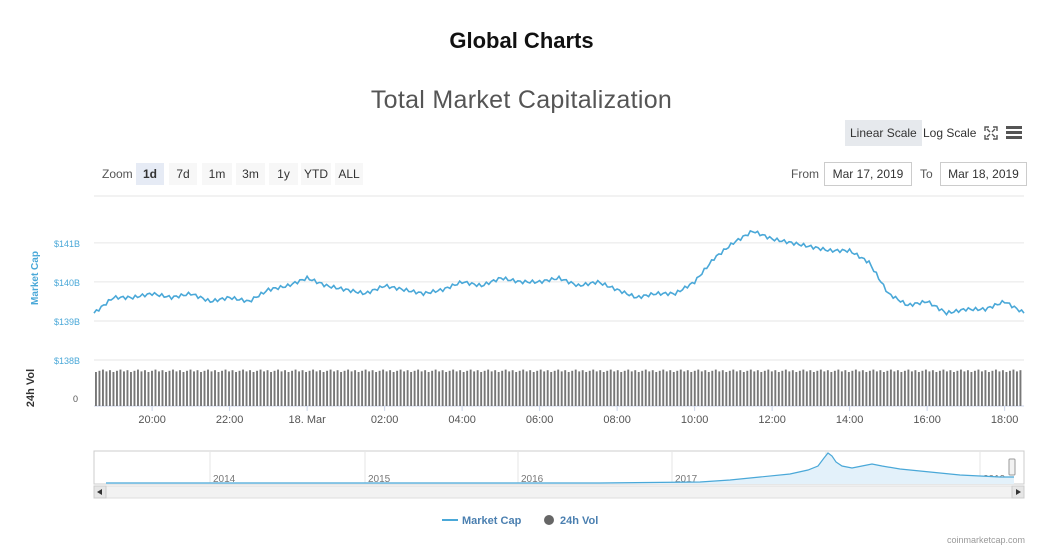 This screenshot has width=1043, height=557. What do you see at coordinates (283, 174) in the screenshot?
I see `zoom-1y-button: 1y` at bounding box center [283, 174].